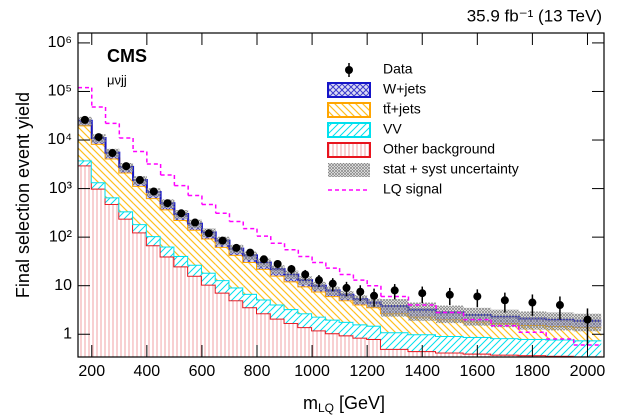  What do you see at coordinates (23, 195) in the screenshot?
I see `y-axis-label: Final selection event yield` at bounding box center [23, 195].